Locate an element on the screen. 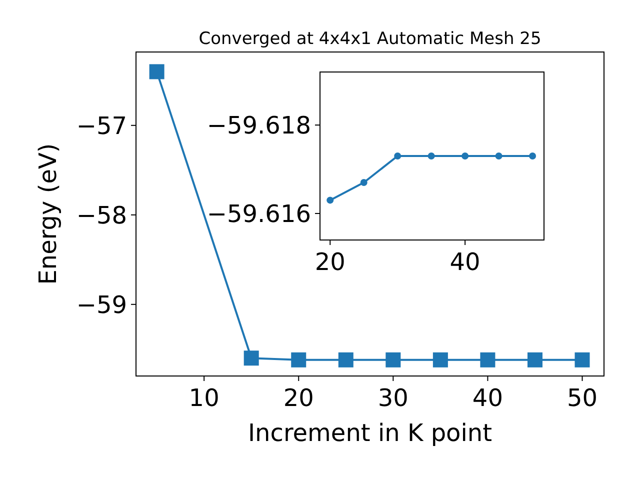 This screenshot has width=640, height=480. y-tick-label: −58 is located at coordinates (101, 215).